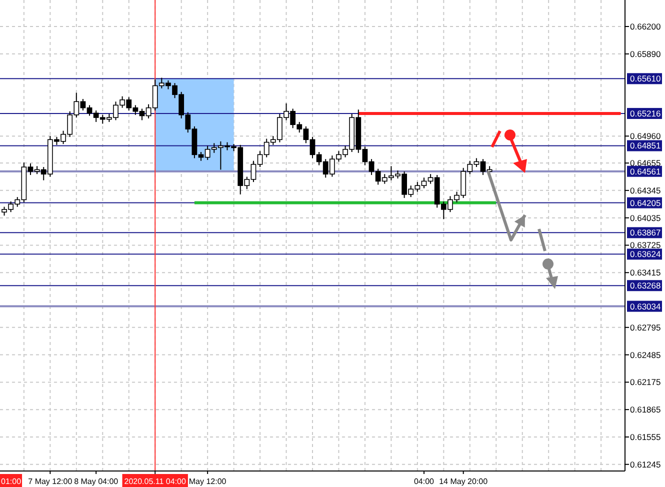 This screenshot has width=665, height=487. What do you see at coordinates (645, 382) in the screenshot?
I see `y-tick-label: 0.62175` at bounding box center [645, 382].